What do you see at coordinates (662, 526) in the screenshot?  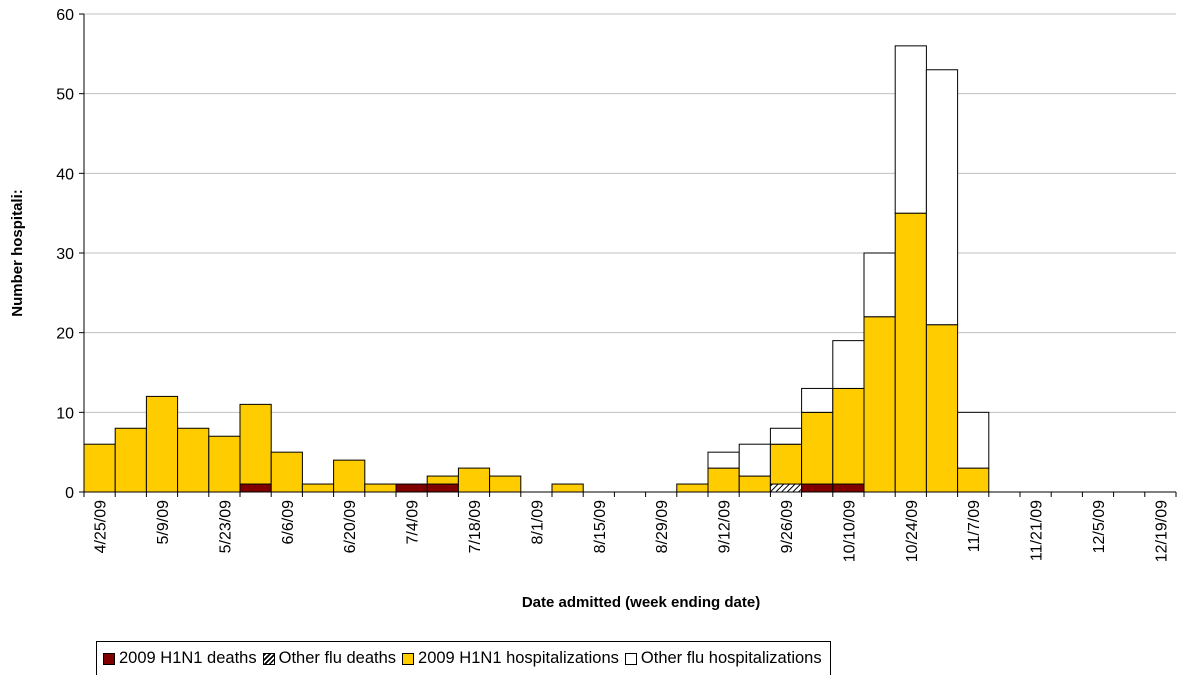 I see `x-tick-label: 8/29/09` at bounding box center [662, 526].